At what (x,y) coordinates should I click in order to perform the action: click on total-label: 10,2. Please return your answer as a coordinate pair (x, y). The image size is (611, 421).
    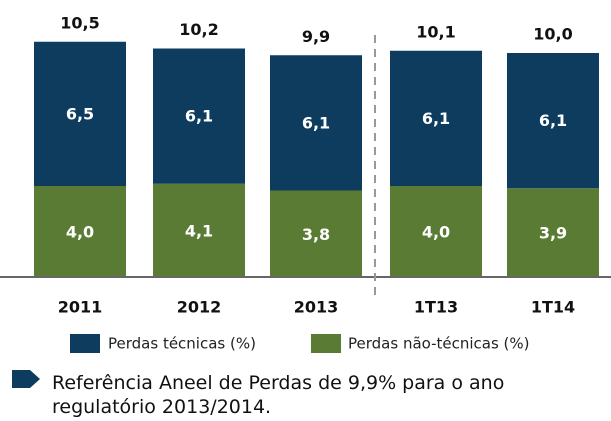
    Looking at the image, I should click on (198, 29).